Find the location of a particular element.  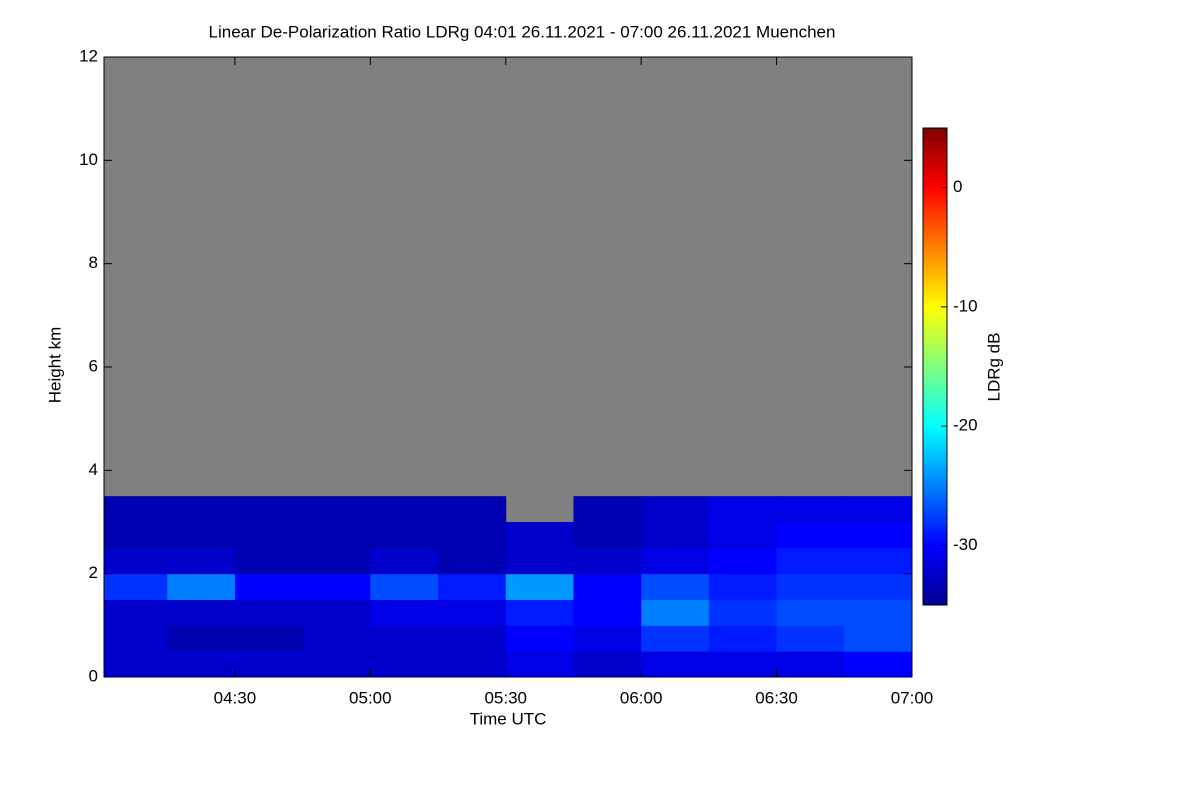

colorbar is located at coordinates (935, 366).